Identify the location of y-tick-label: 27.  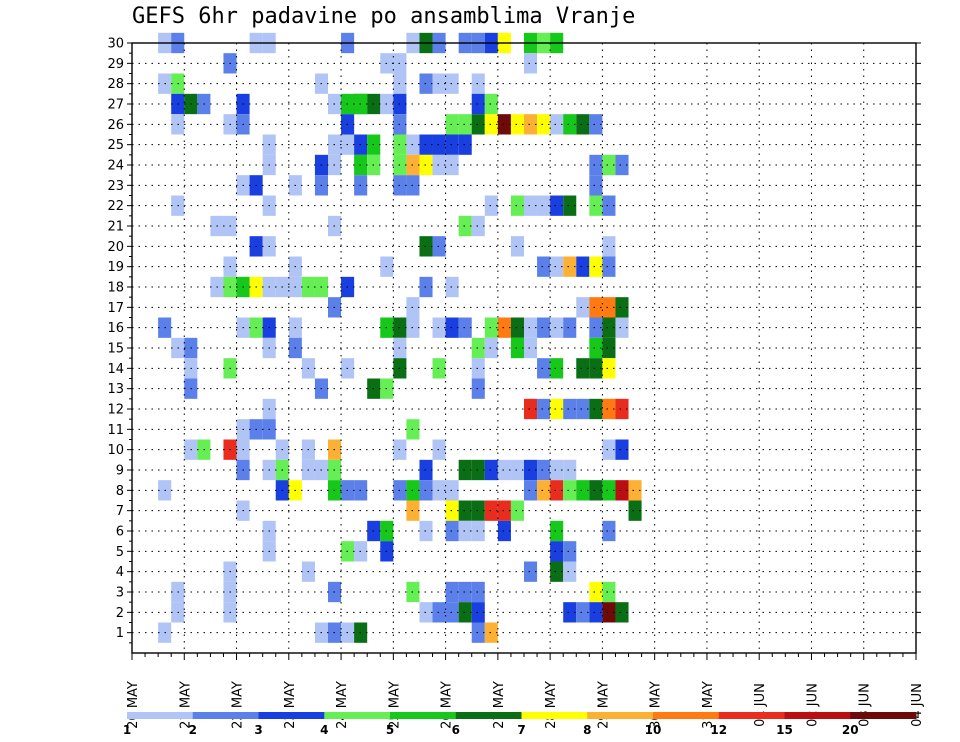
(115, 105).